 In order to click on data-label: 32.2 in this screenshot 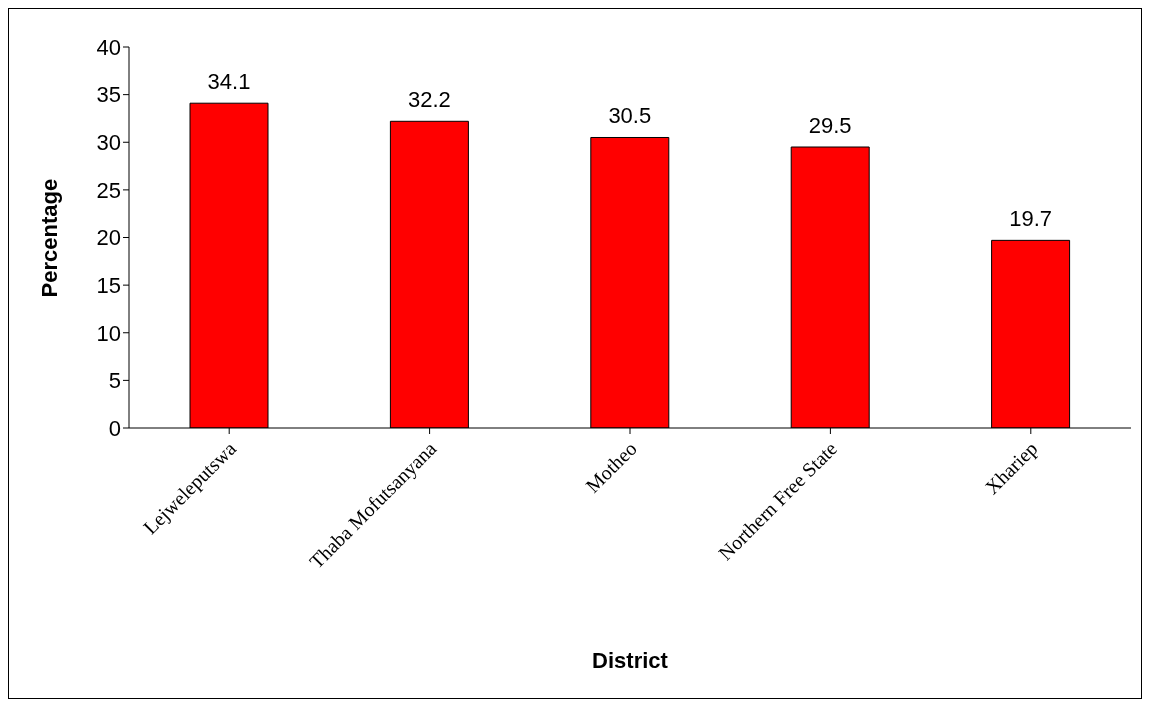, I will do `click(429, 100)`.